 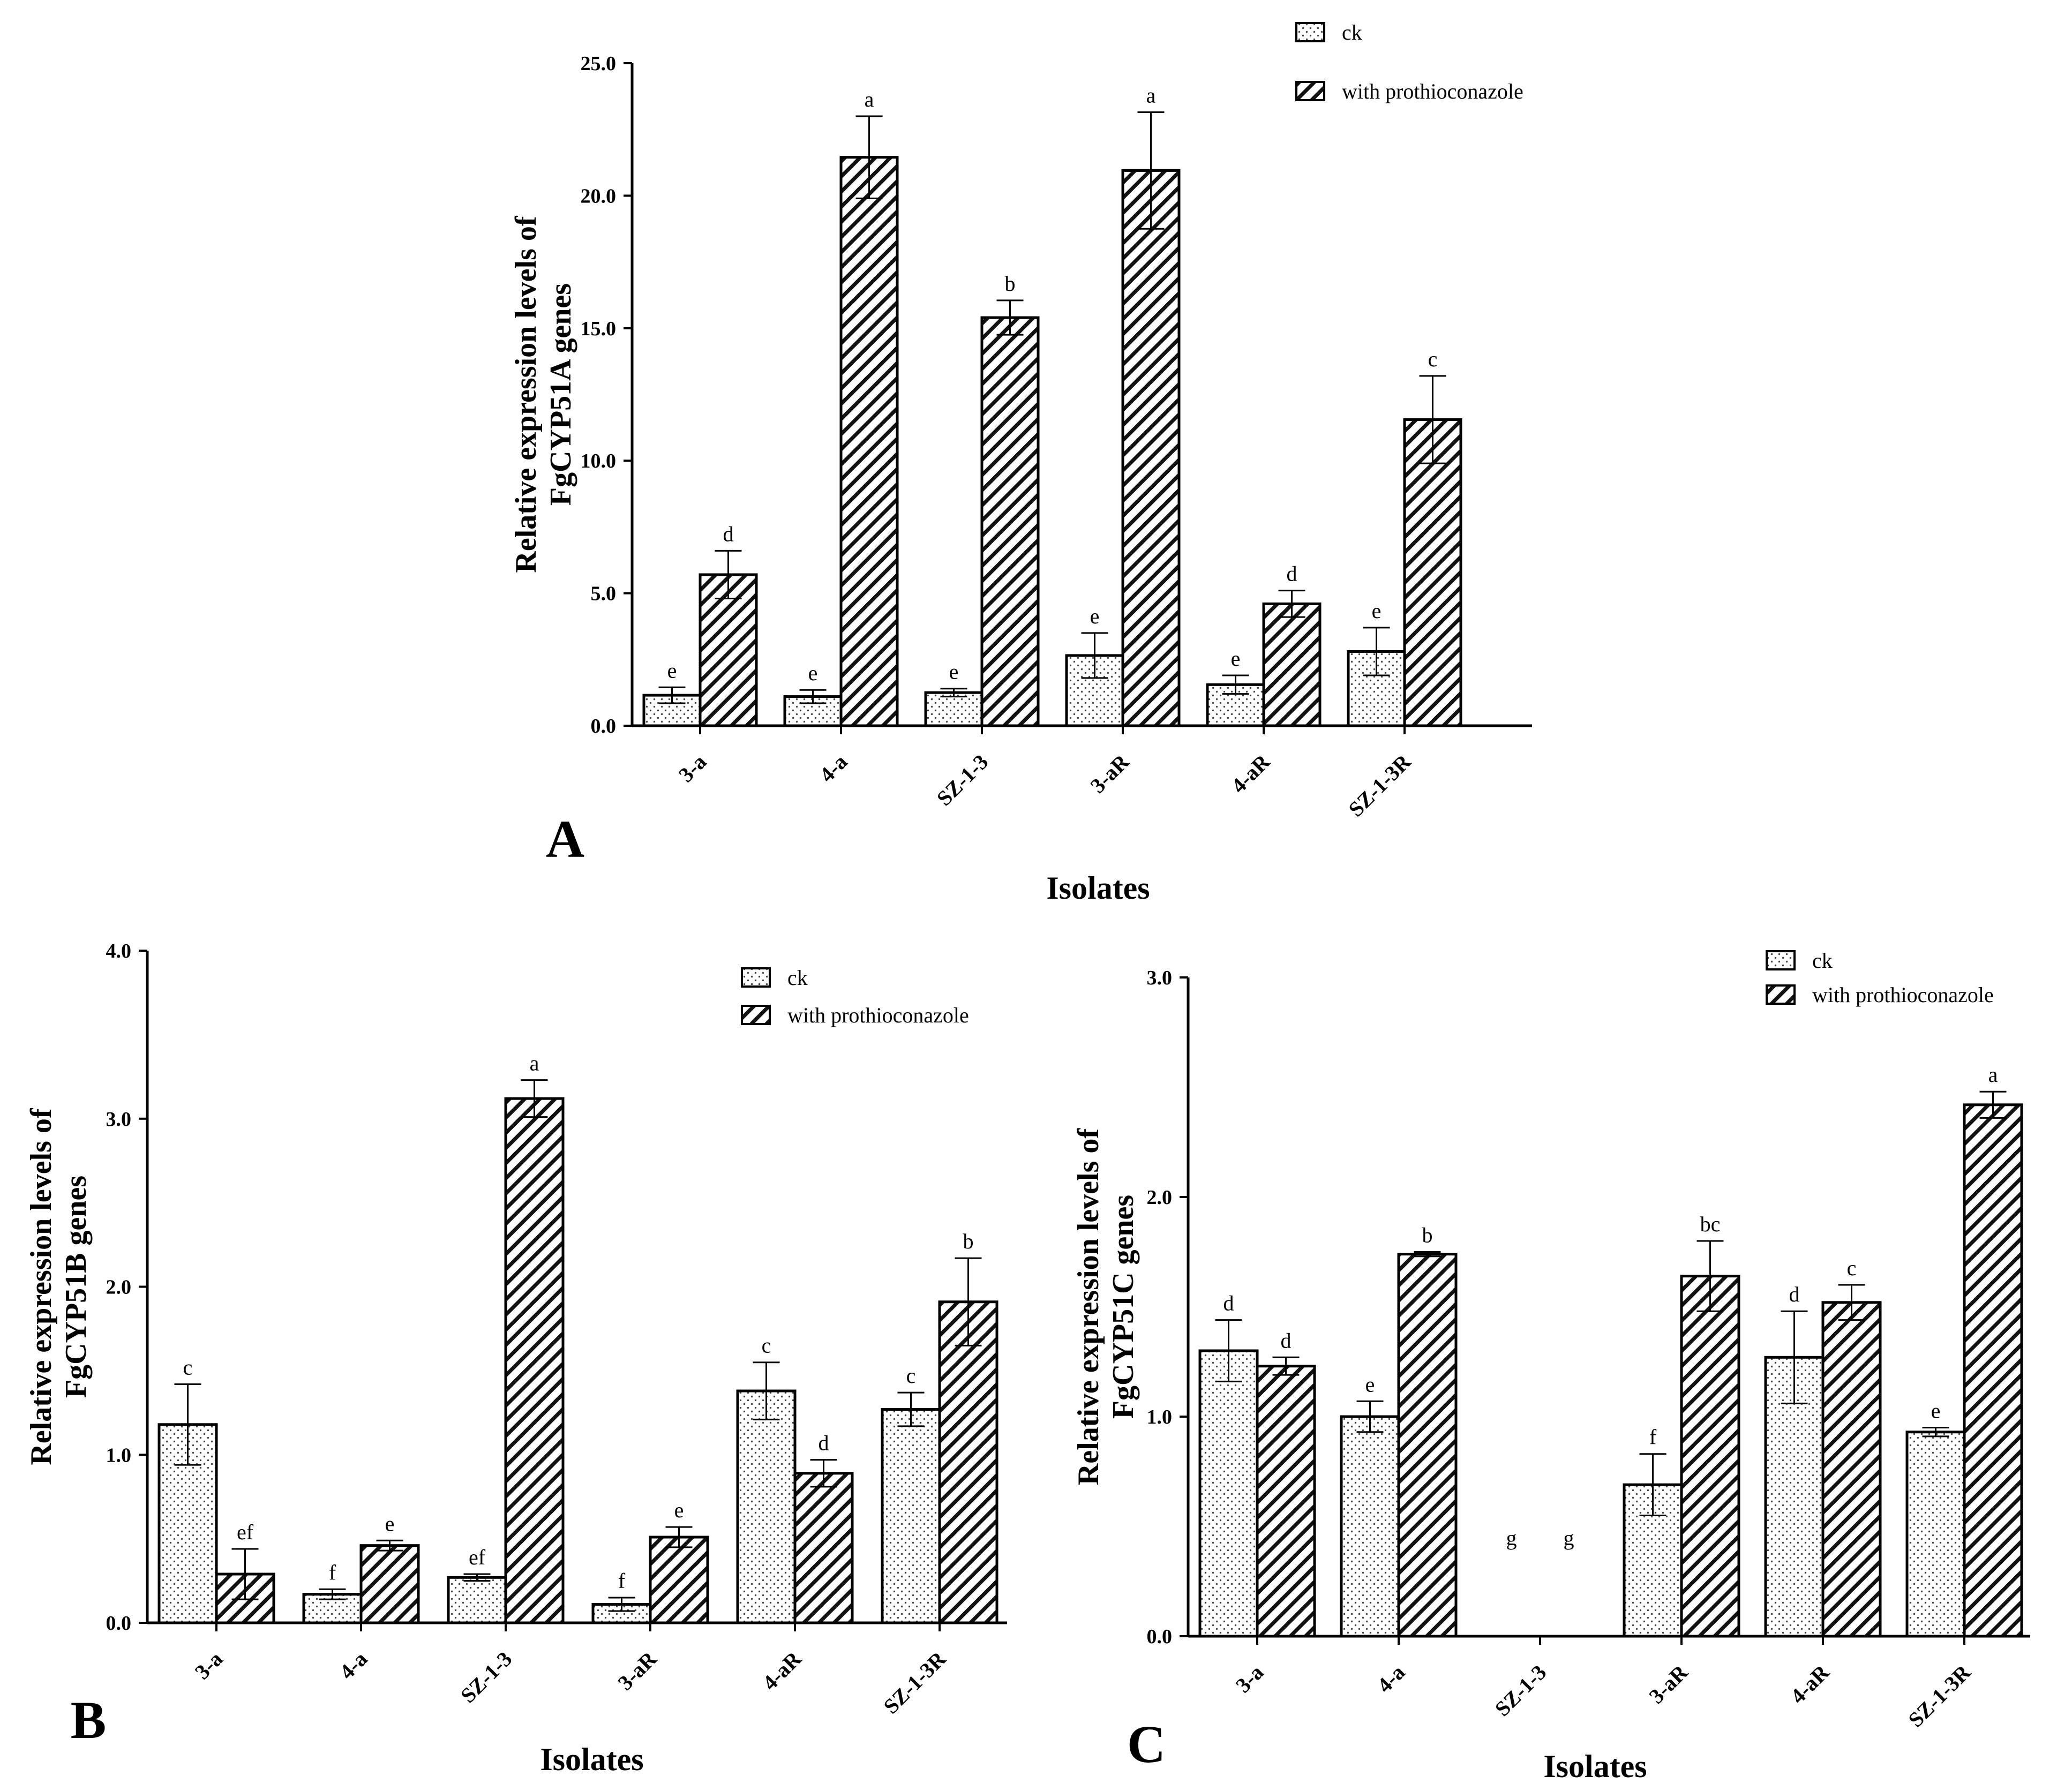 I want to click on significance-letter: bc, so click(x=1711, y=1224).